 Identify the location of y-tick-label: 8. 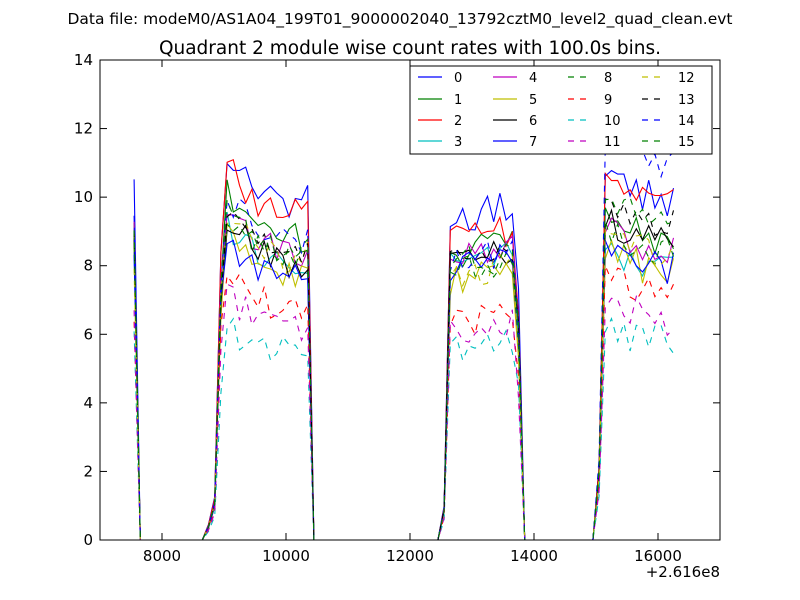
(88, 266).